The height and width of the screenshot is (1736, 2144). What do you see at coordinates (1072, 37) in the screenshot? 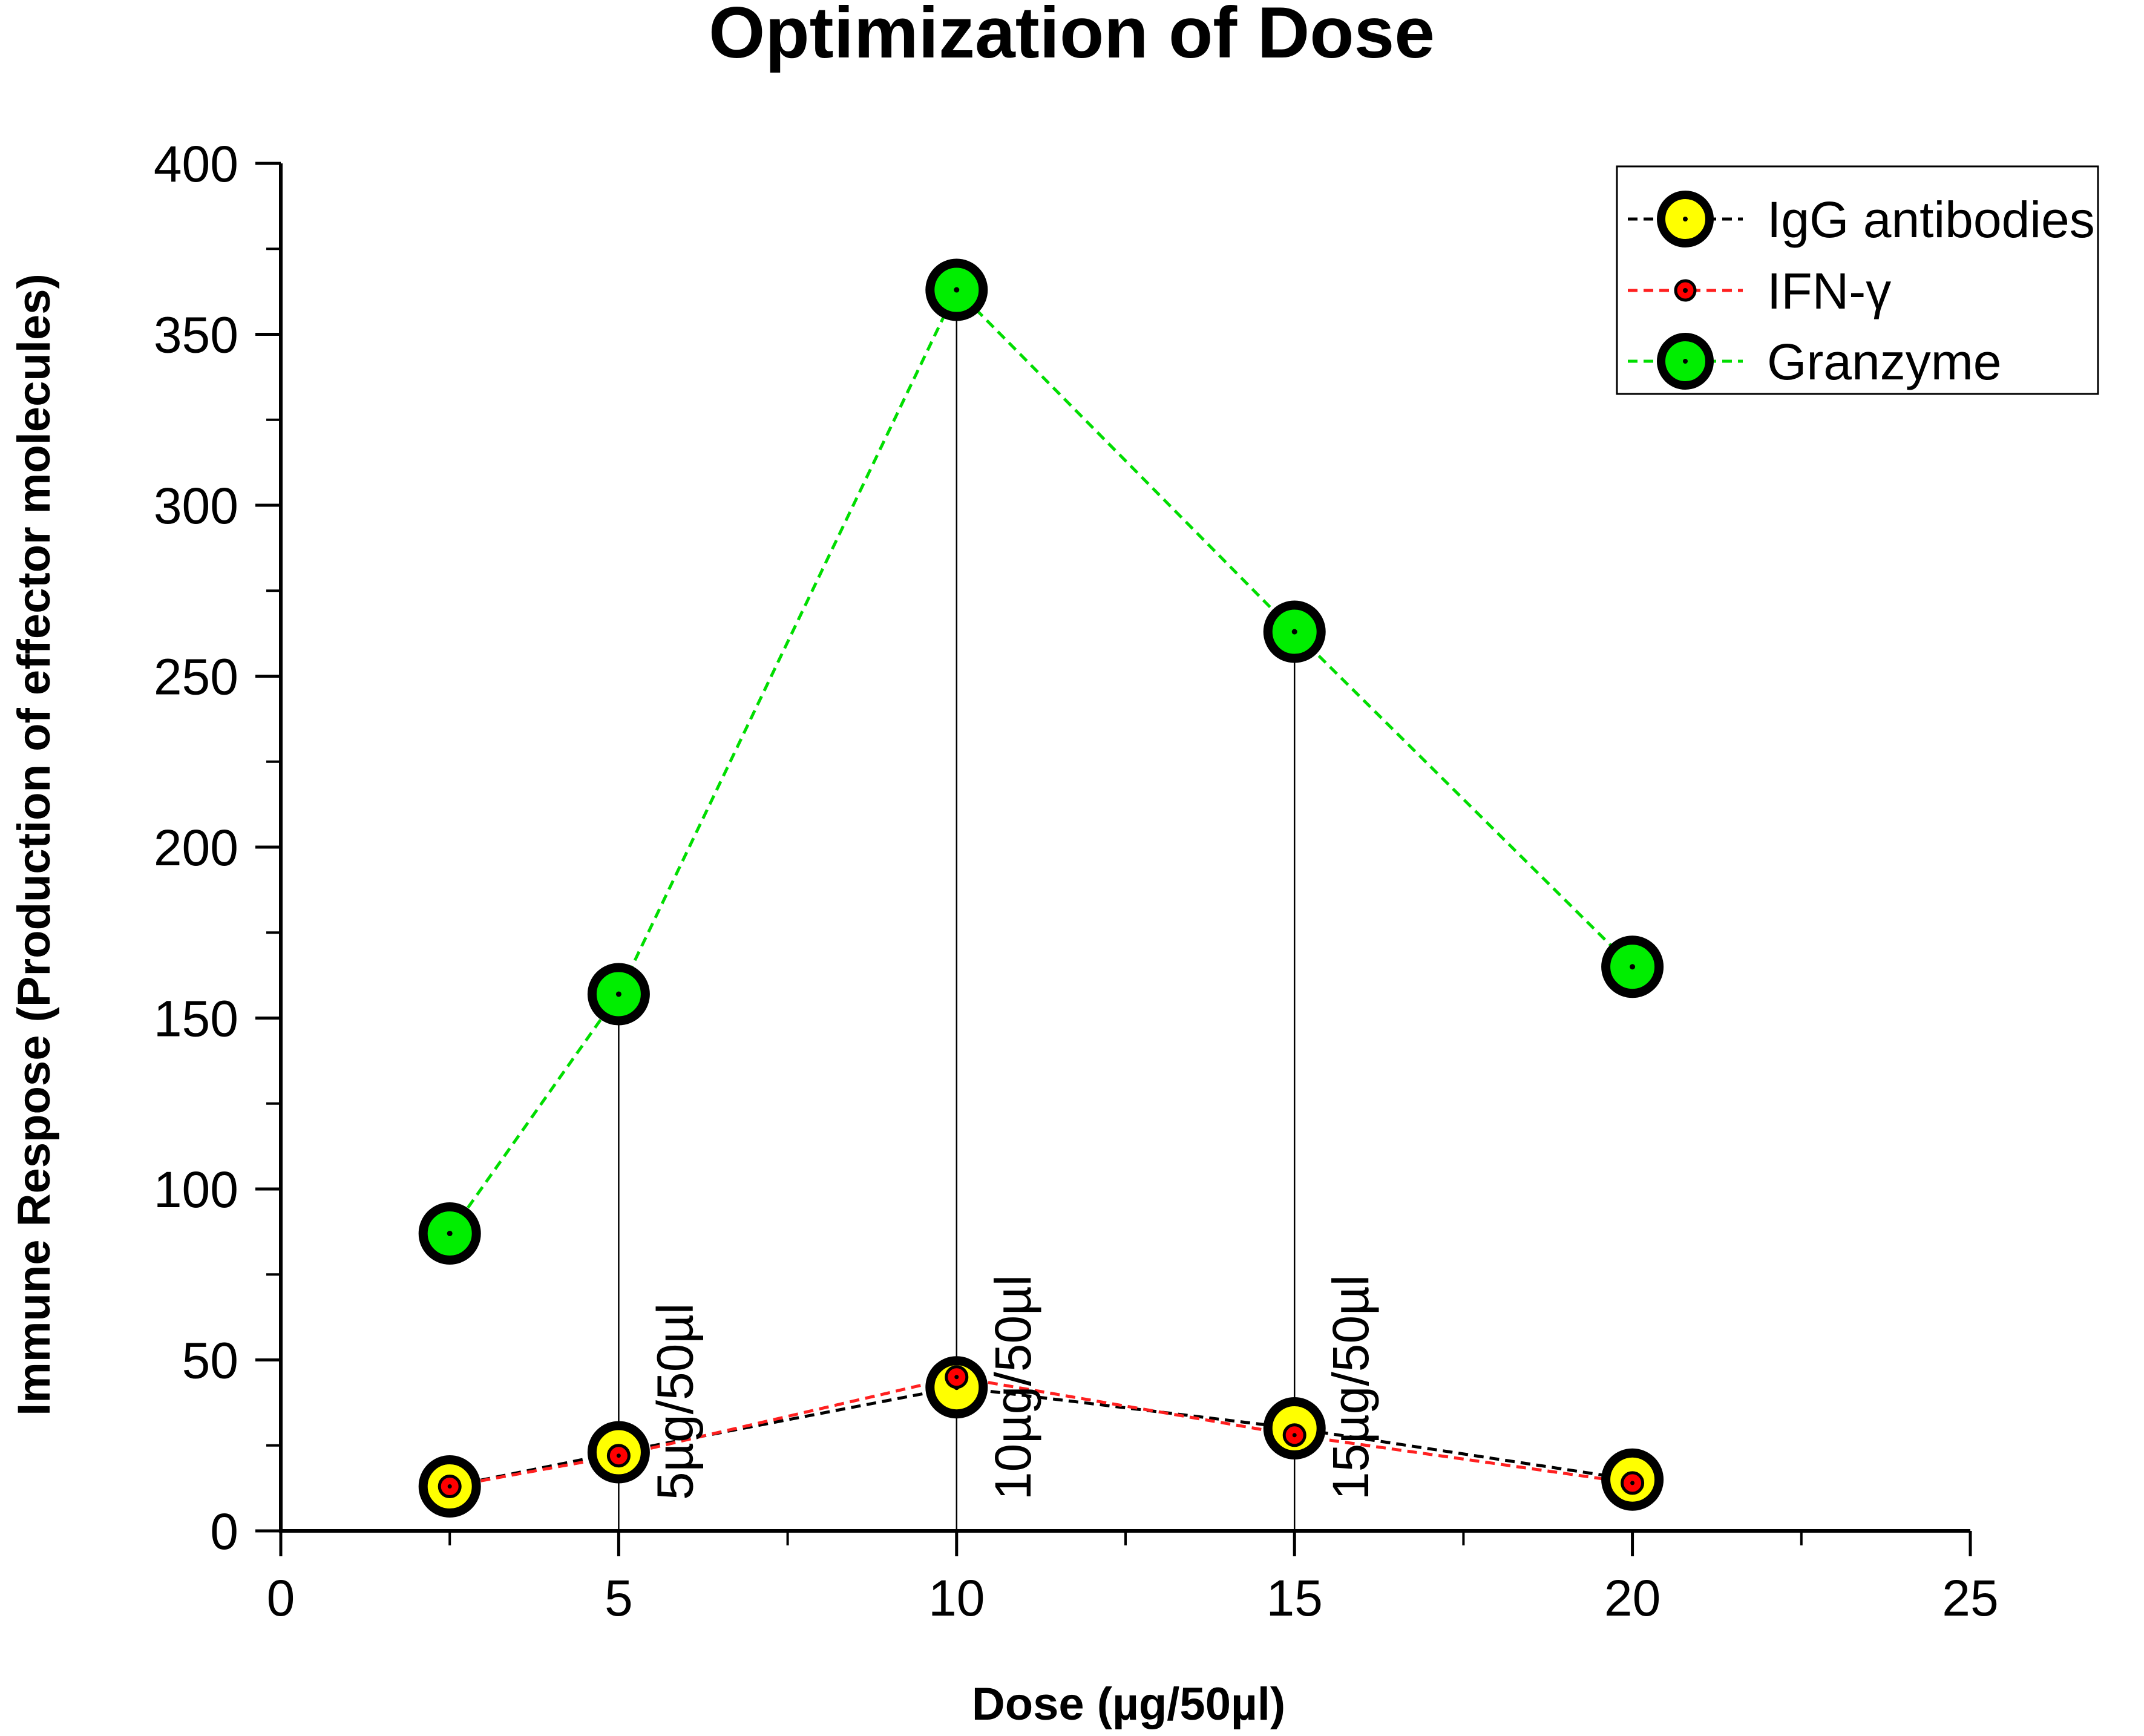
I see `chart-title: Optimization of Dose` at bounding box center [1072, 37].